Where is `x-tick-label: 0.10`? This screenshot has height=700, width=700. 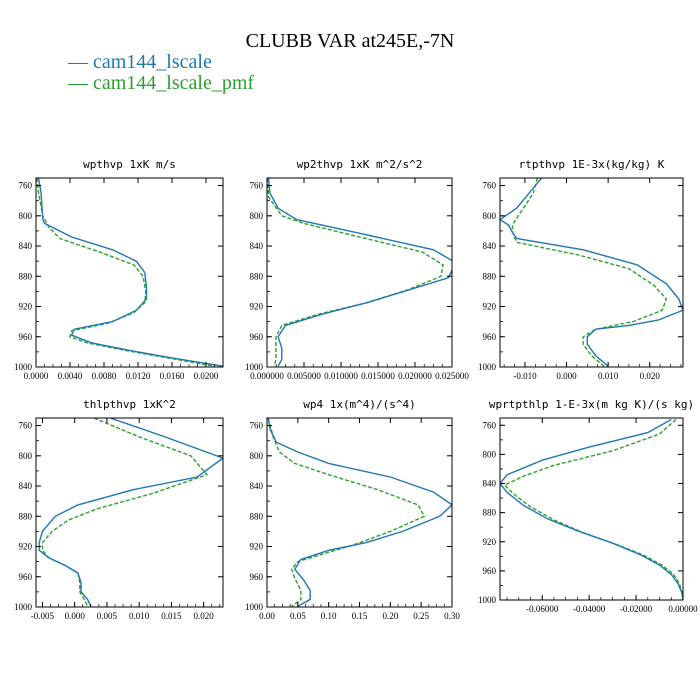
x-tick-label: 0.10 is located at coordinates (329, 616).